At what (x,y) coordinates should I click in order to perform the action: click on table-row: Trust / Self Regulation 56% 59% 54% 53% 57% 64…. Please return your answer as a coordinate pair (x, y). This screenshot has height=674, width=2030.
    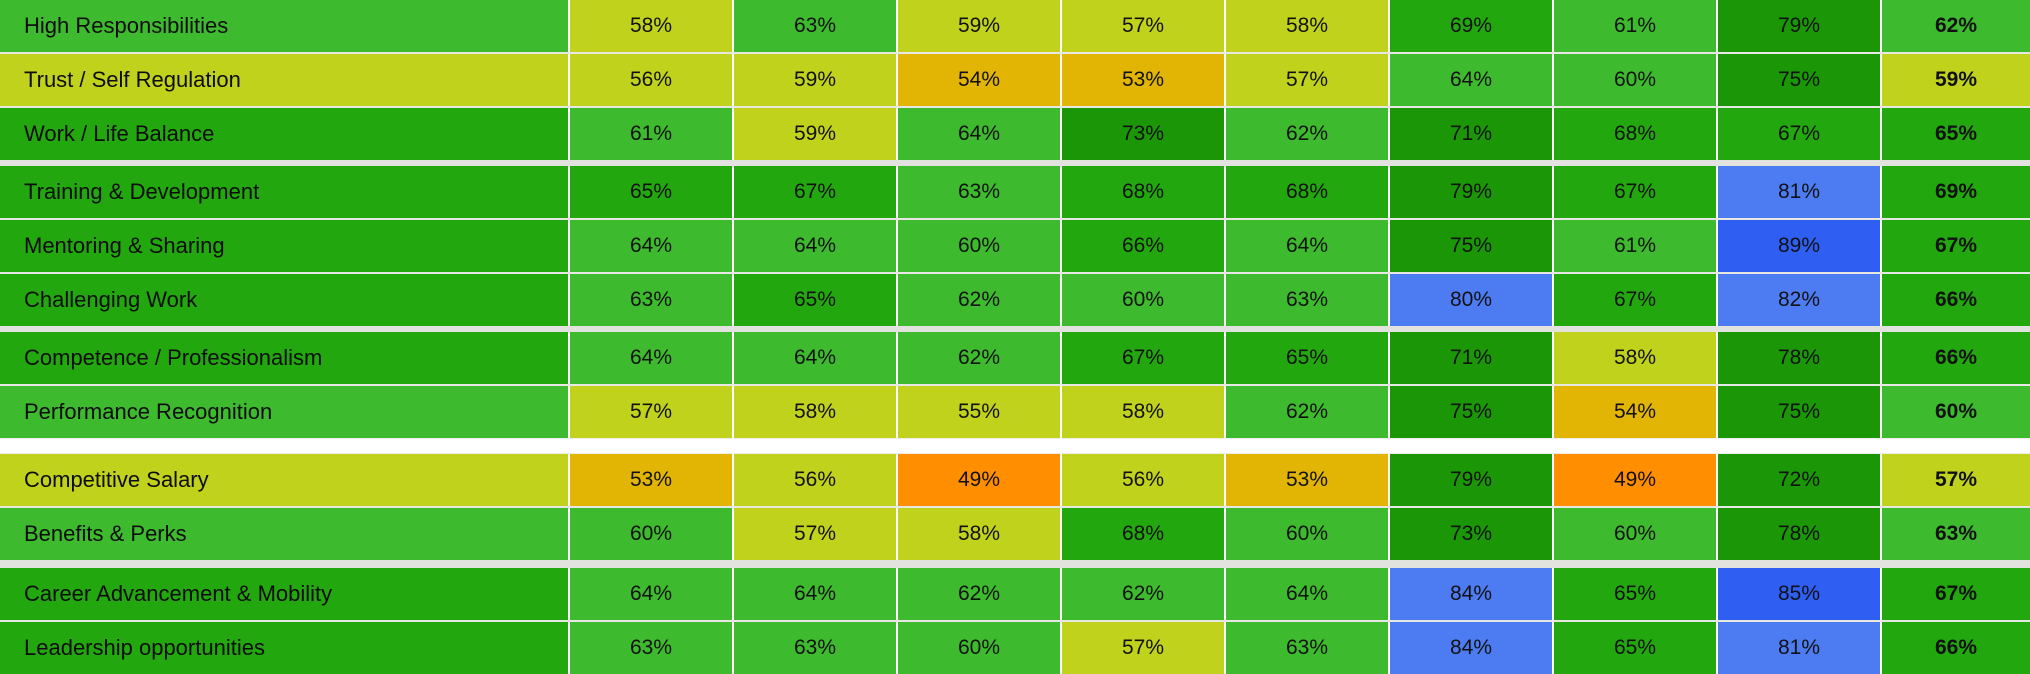
    Looking at the image, I should click on (1015, 80).